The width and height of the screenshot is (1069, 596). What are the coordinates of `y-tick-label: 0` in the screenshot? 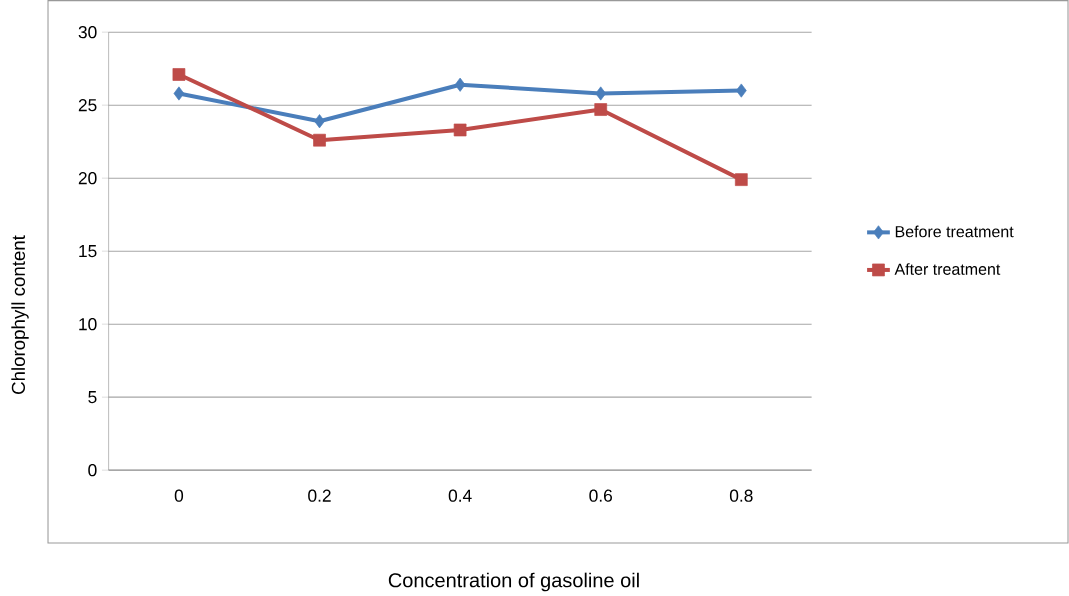 It's located at (92, 470).